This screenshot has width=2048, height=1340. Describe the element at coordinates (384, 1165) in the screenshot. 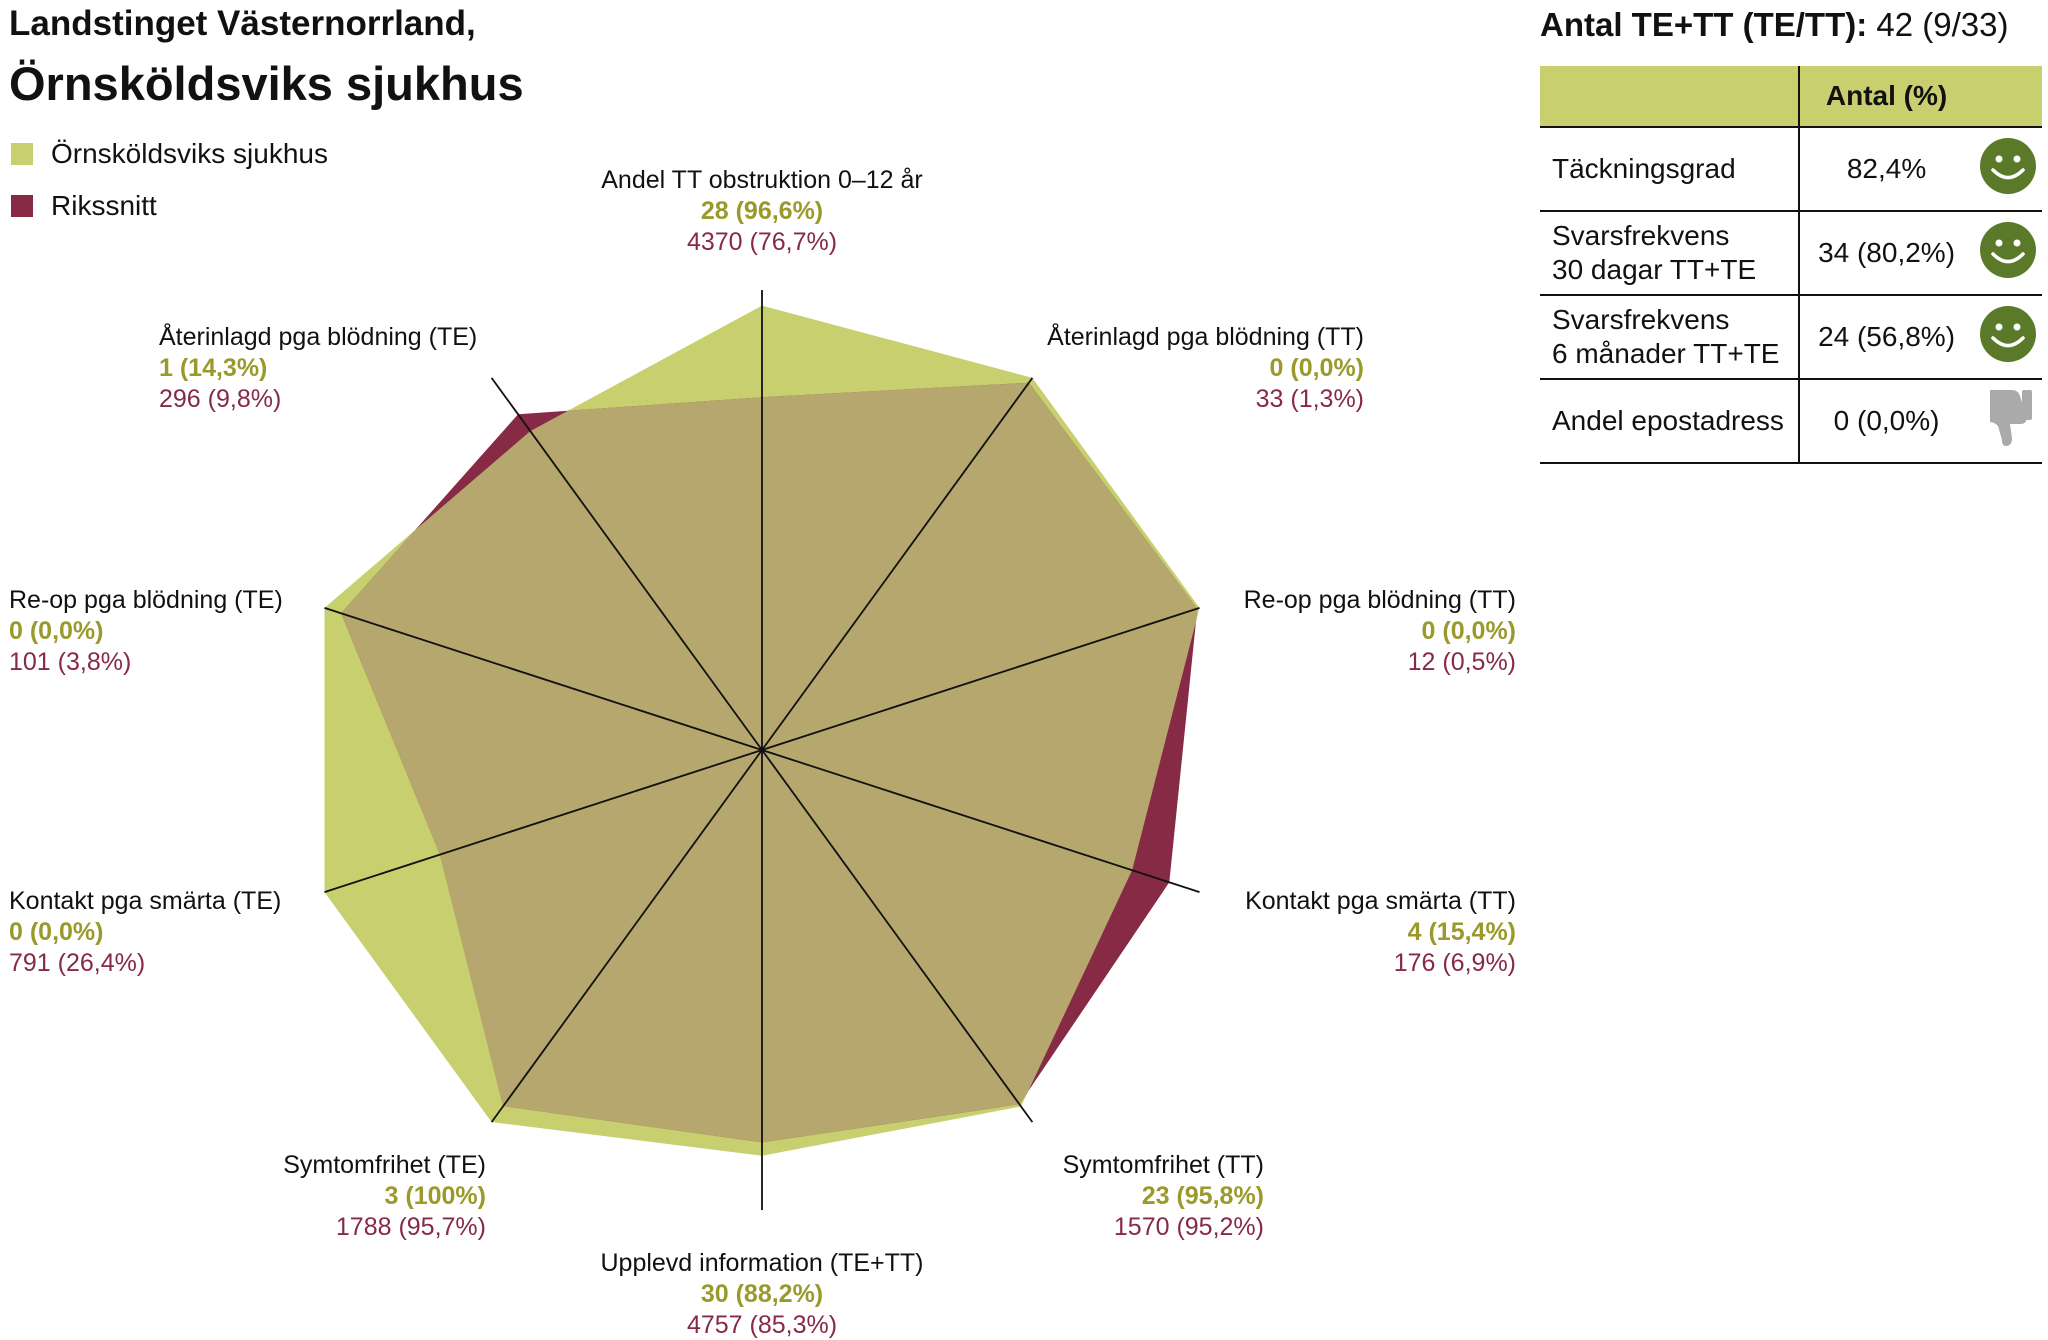

I see `axis-label: Symtomfrihet (TE)` at that location.